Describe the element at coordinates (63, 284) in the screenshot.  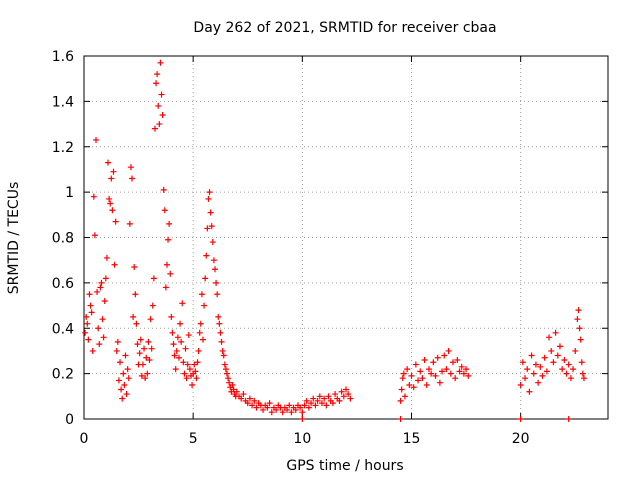
I see `y-tick-label: 0.6` at that location.